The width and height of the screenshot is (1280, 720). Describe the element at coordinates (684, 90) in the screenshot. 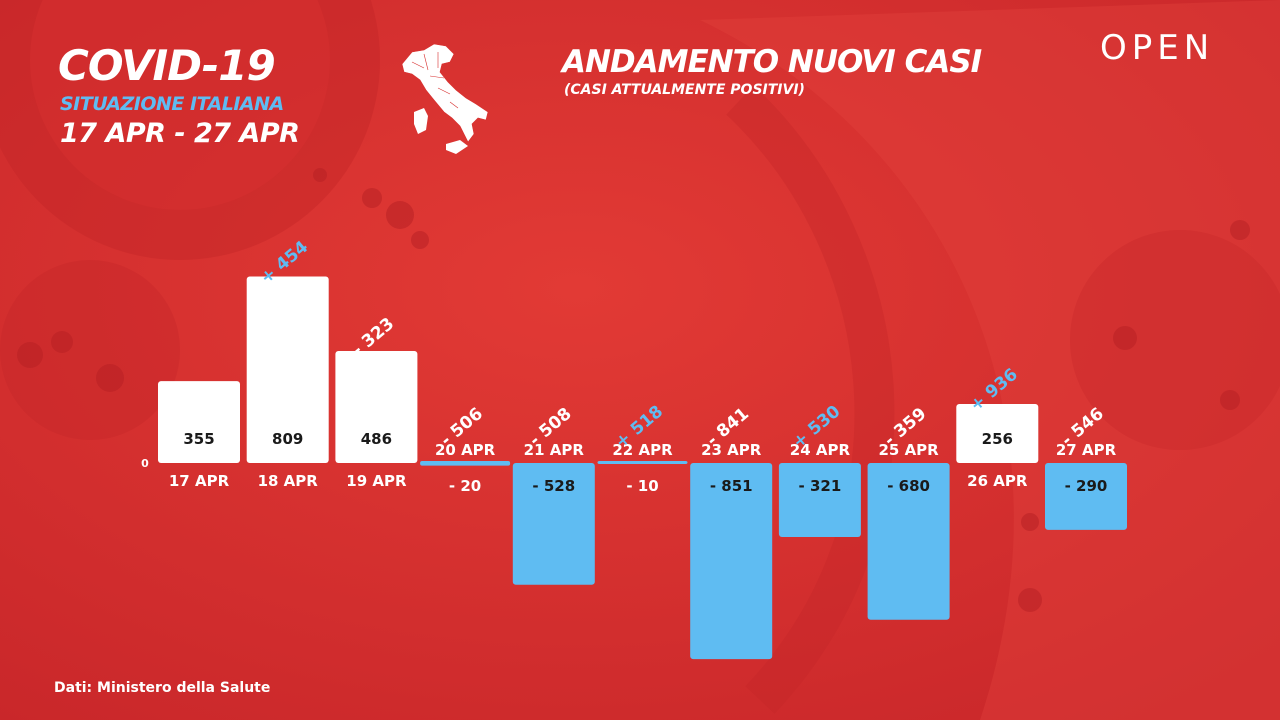

I see `chart-subtitle: (CASI ATTUALMENTE POSITIVI)` at that location.